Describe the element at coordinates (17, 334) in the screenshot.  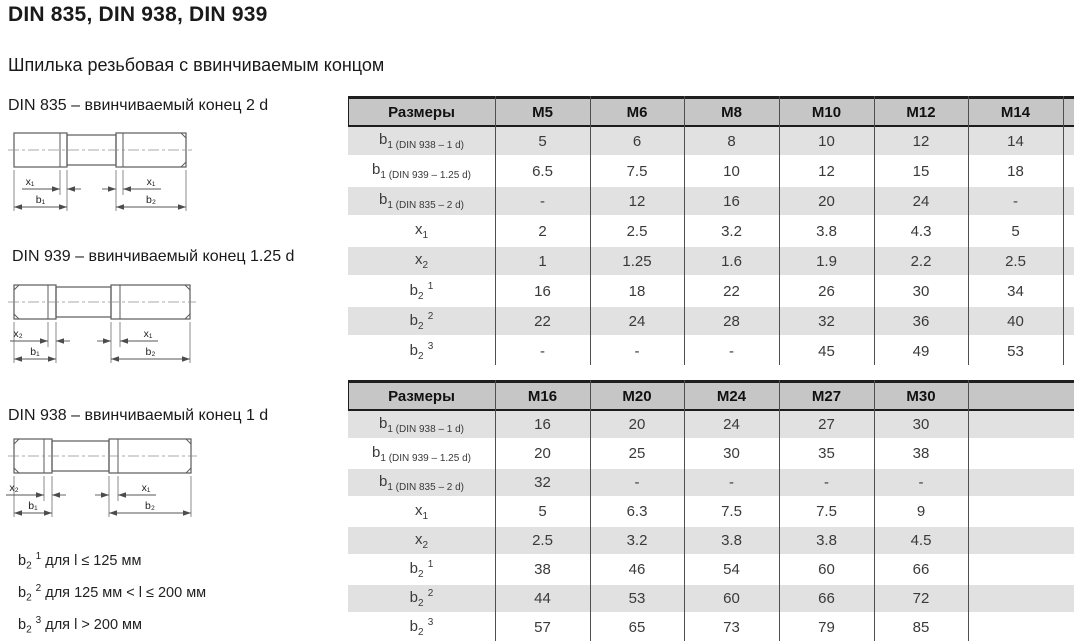
I see `dim-label-x-left: x₂` at that location.